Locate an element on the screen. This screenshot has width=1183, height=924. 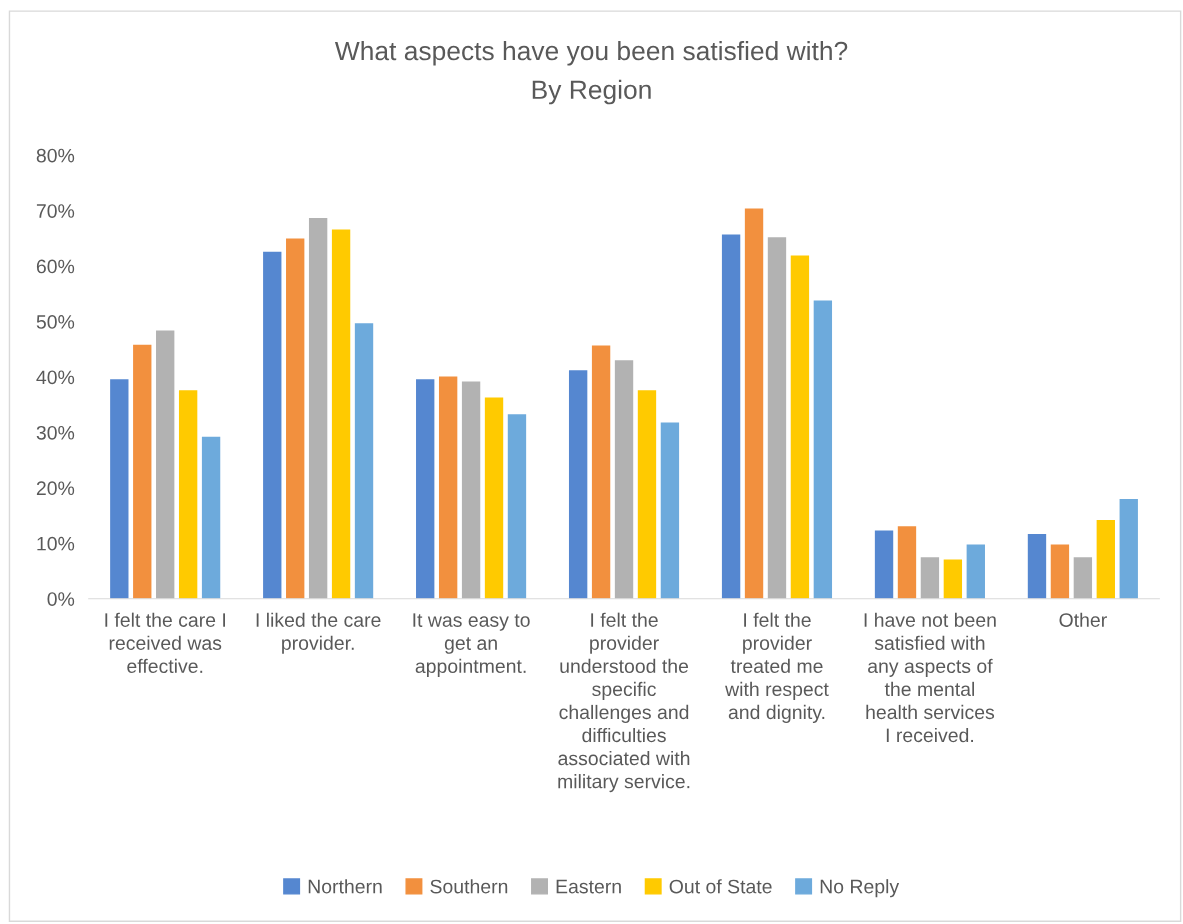
y-tick-label: 60% is located at coordinates (55, 266).